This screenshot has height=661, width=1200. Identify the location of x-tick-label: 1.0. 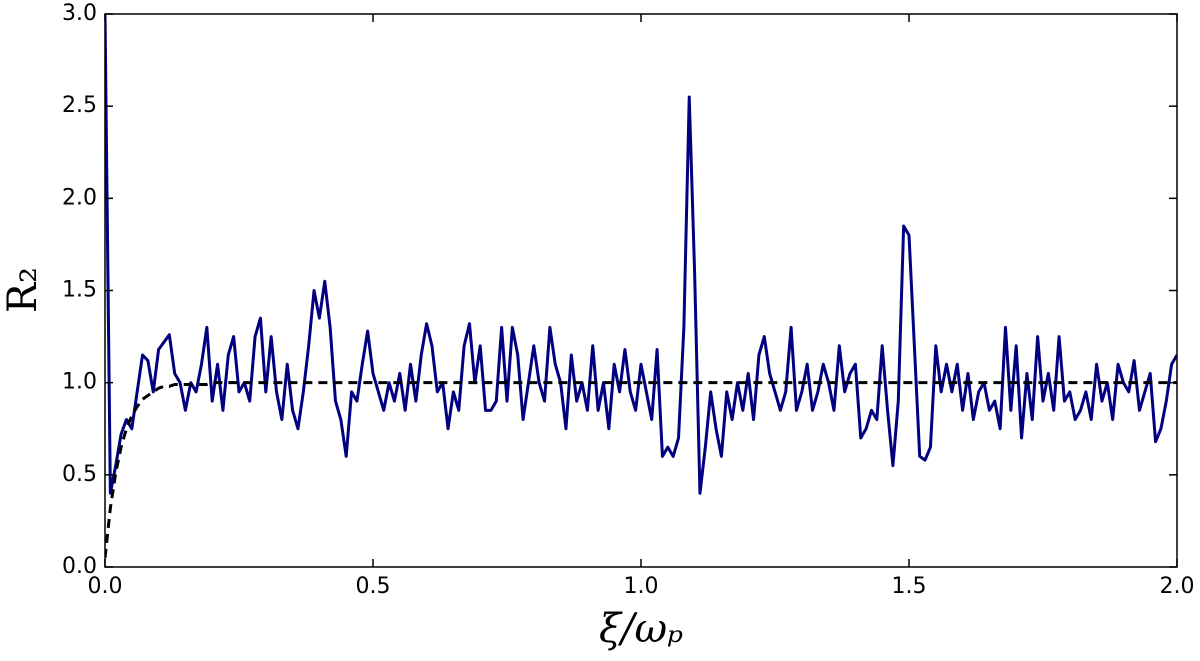
(641, 586).